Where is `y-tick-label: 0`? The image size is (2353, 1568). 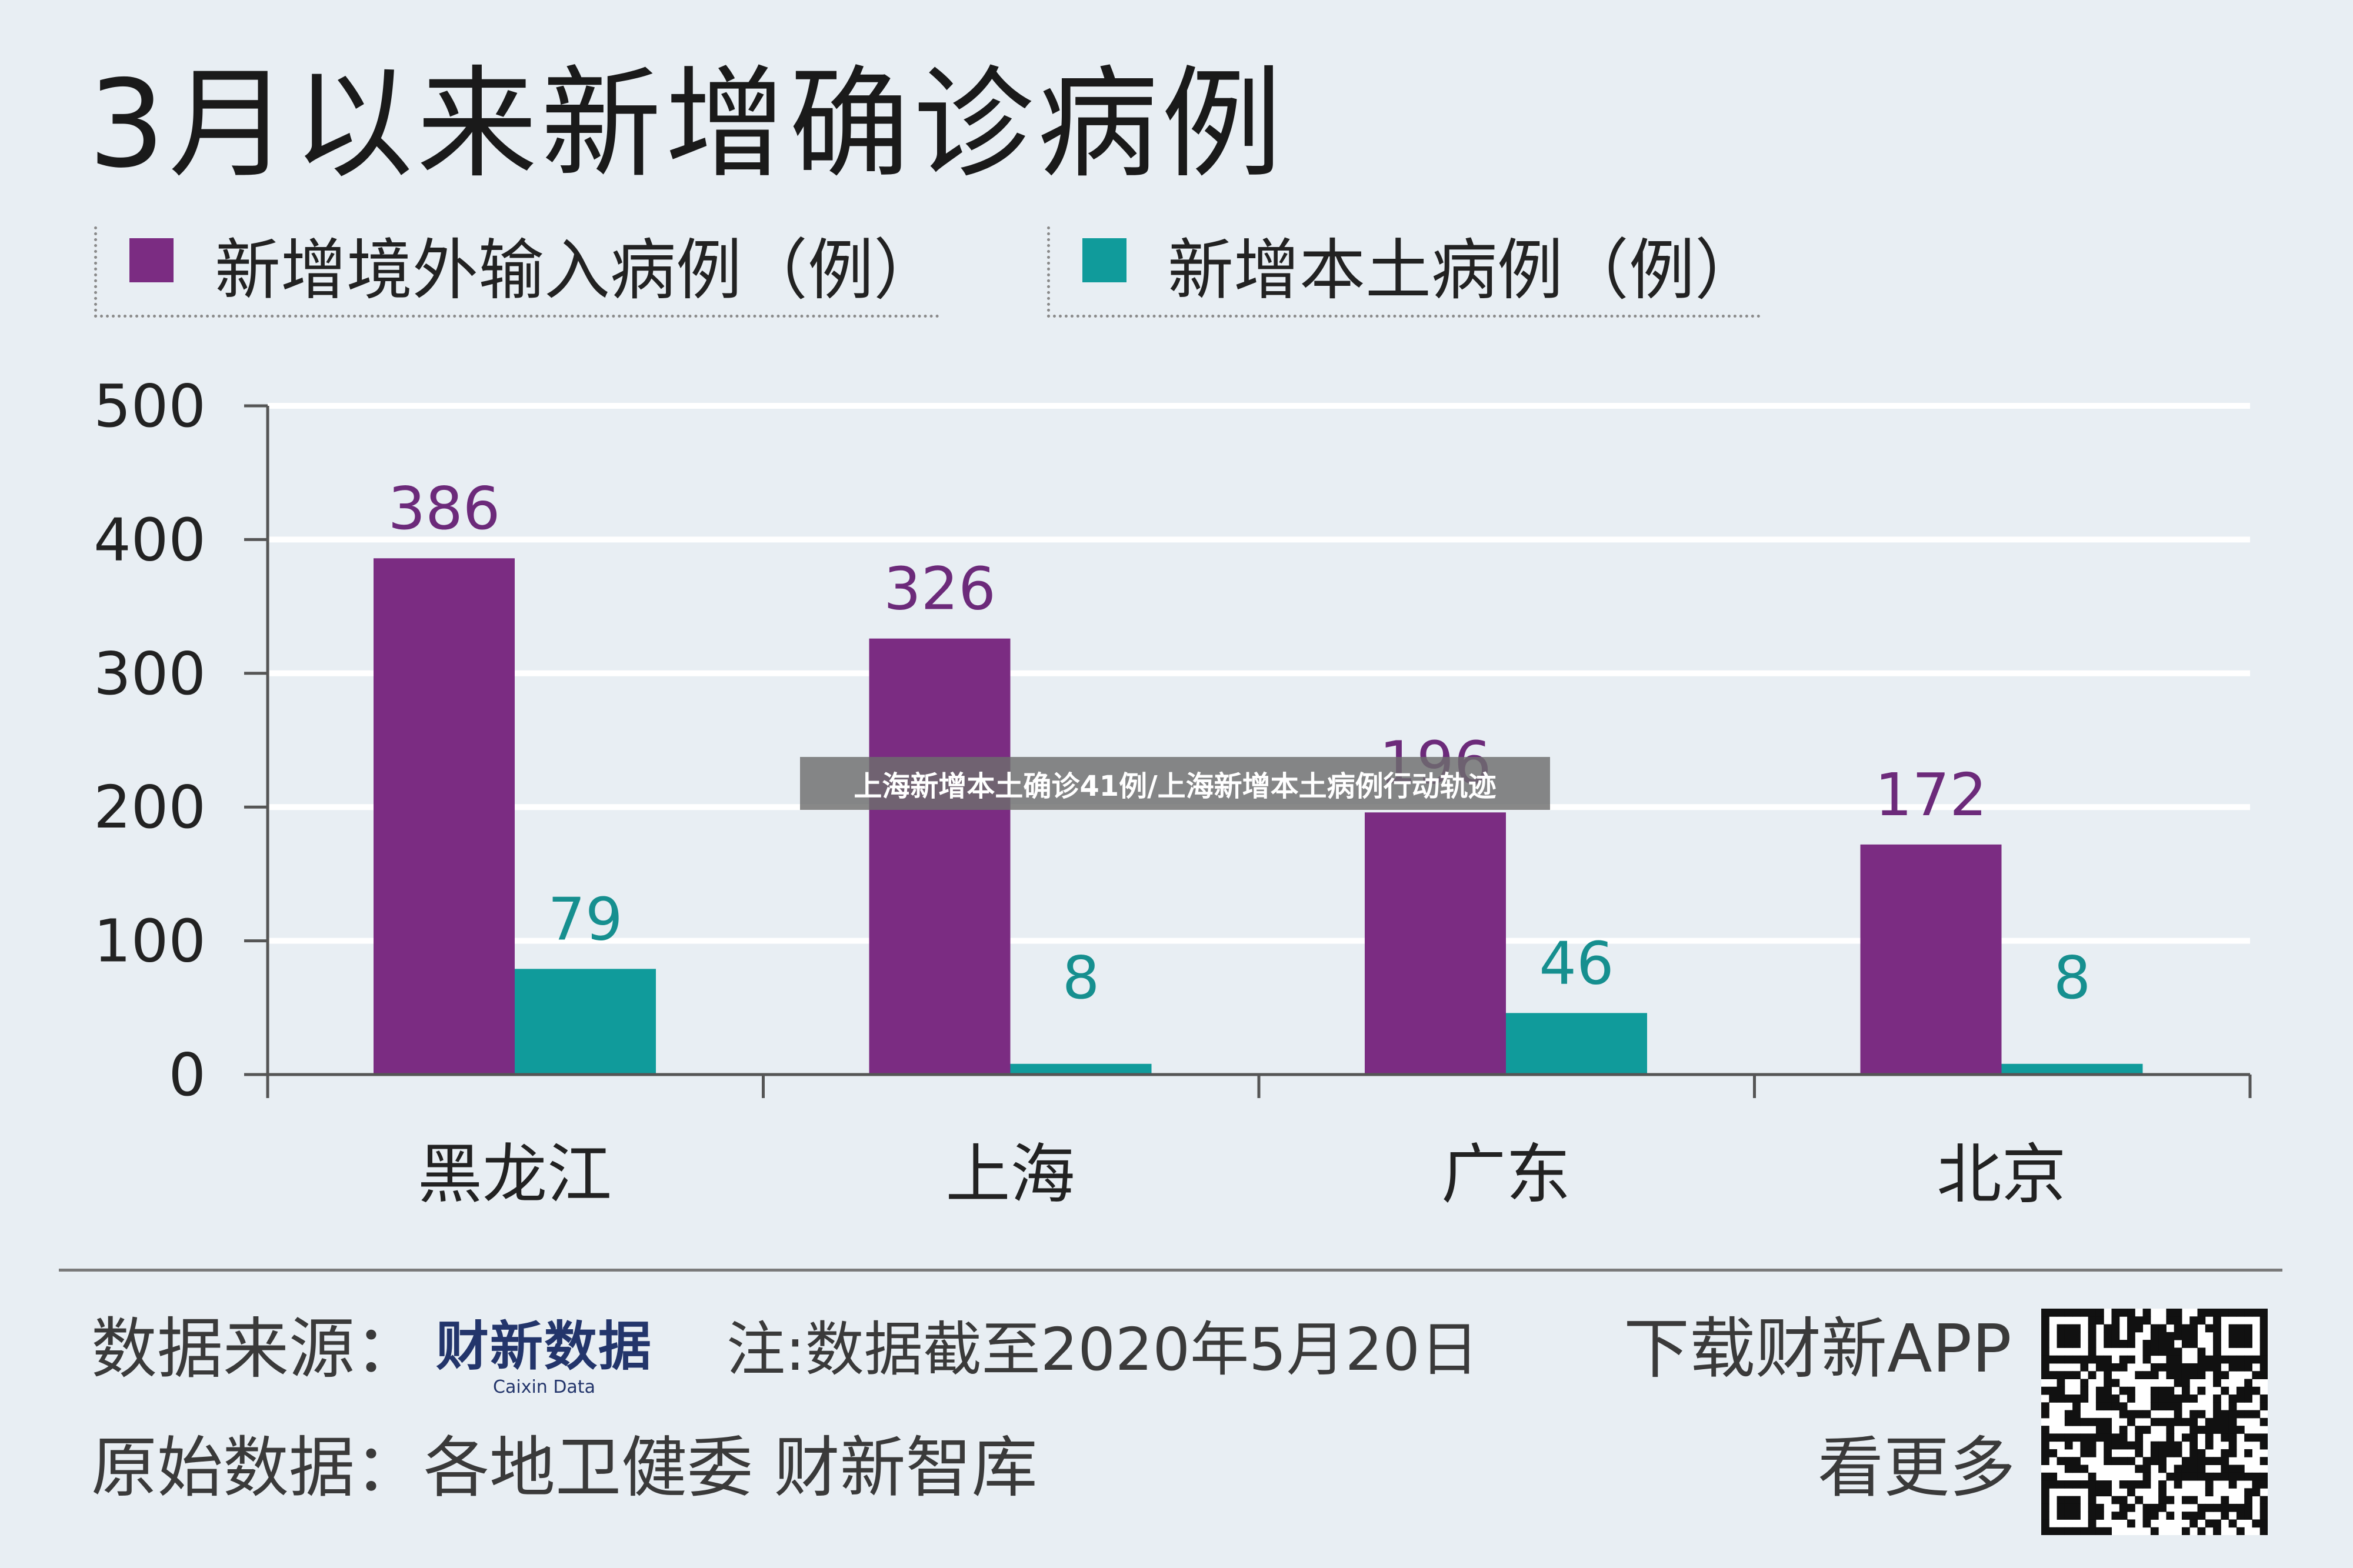 y-tick-label: 0 is located at coordinates (187, 1074).